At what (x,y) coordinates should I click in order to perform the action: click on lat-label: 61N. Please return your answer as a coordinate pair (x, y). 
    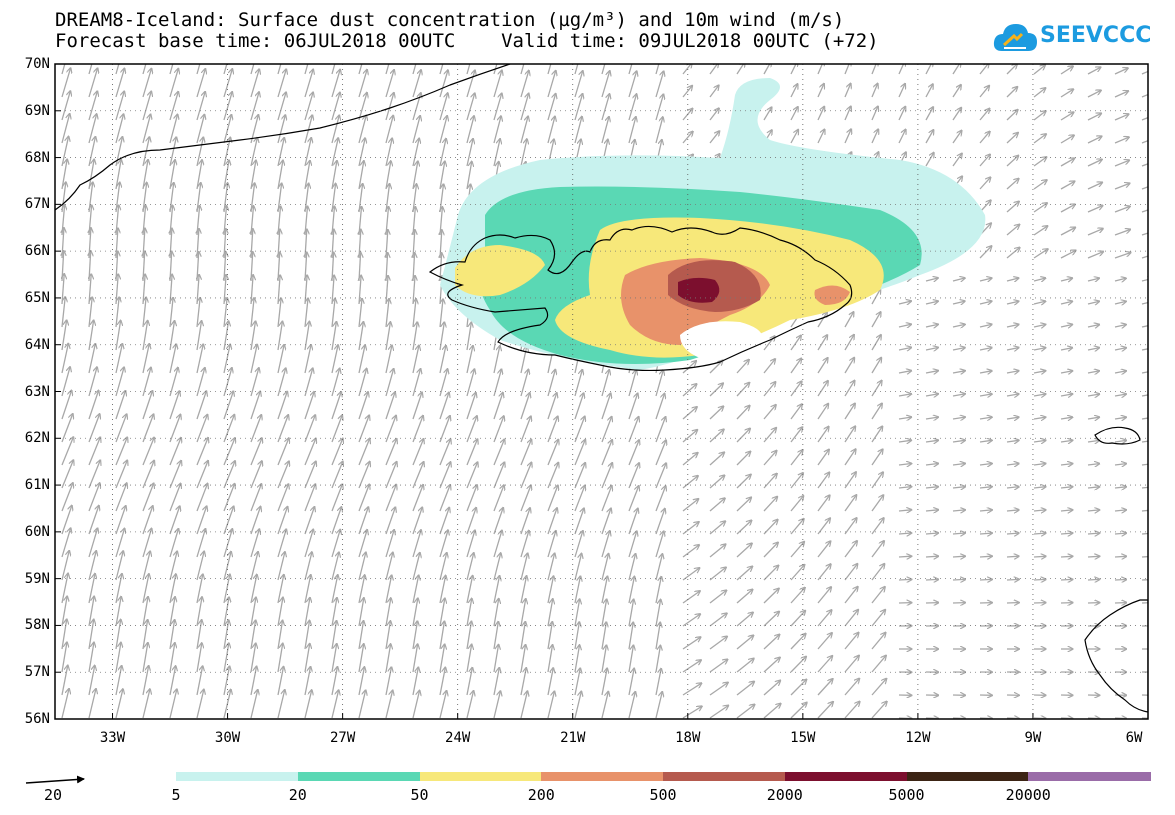
    Looking at the image, I should click on (37, 485).